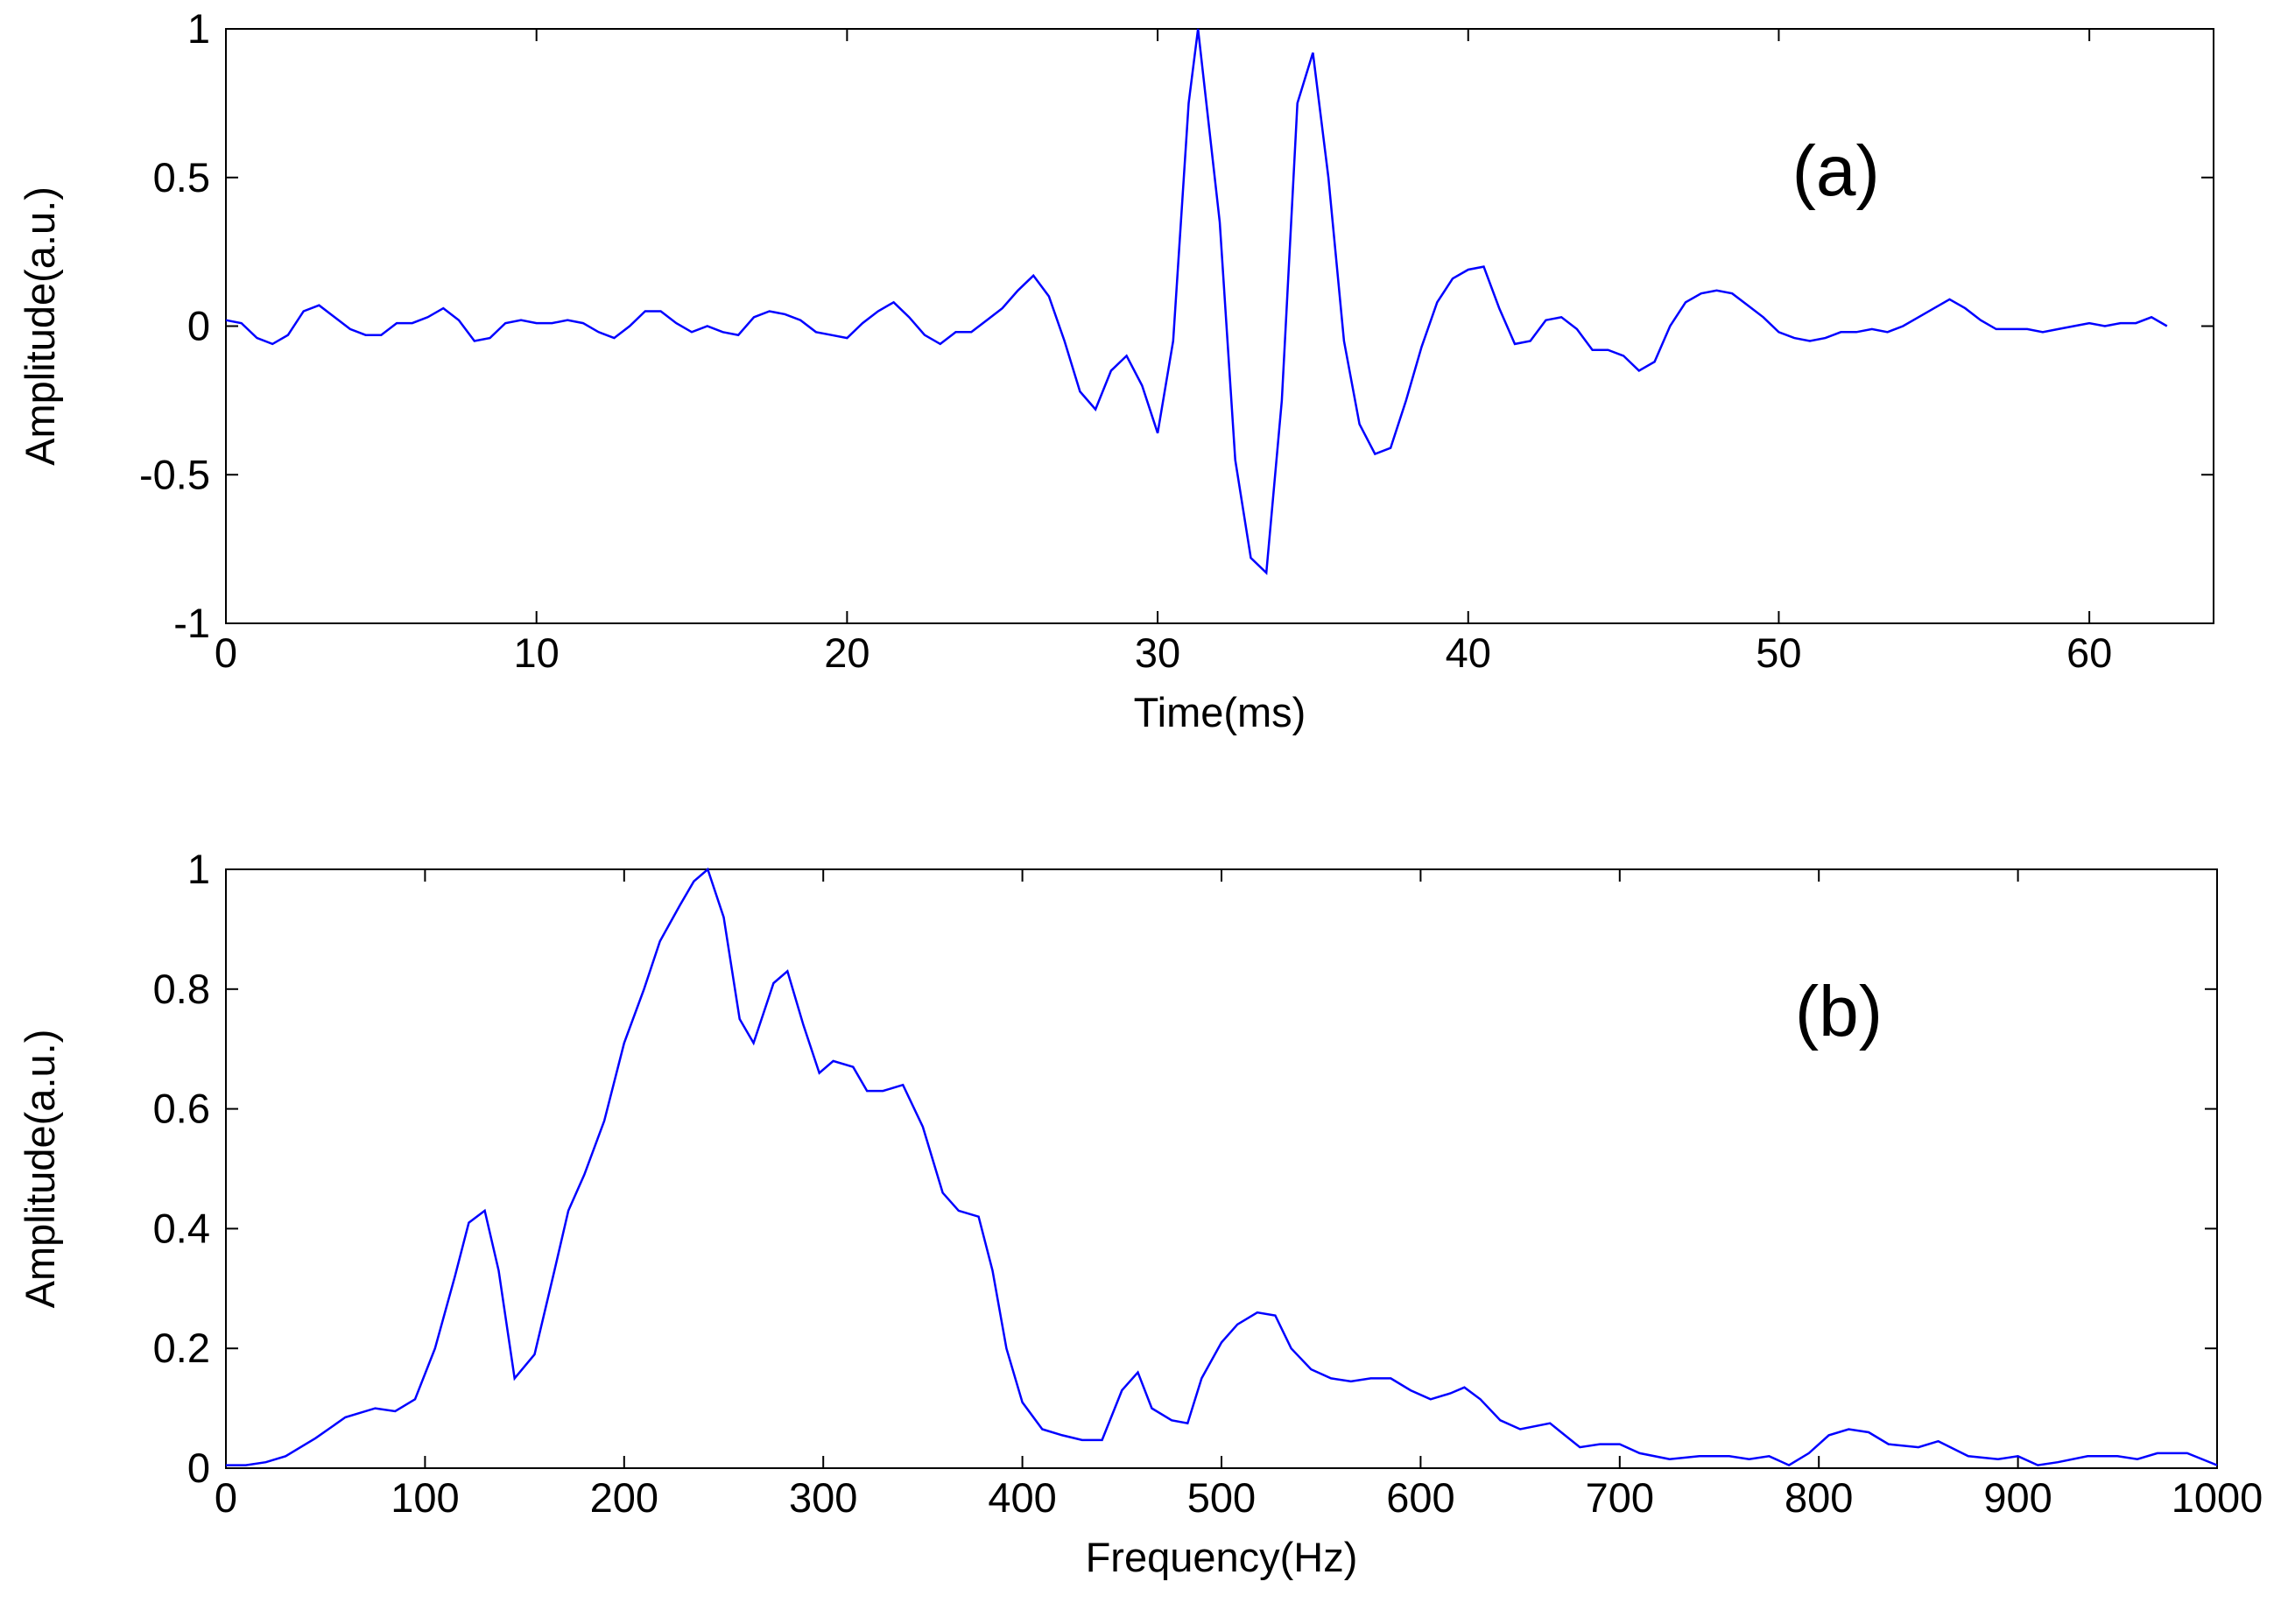  What do you see at coordinates (2089, 652) in the screenshot?
I see `x-tick-label: 60` at bounding box center [2089, 652].